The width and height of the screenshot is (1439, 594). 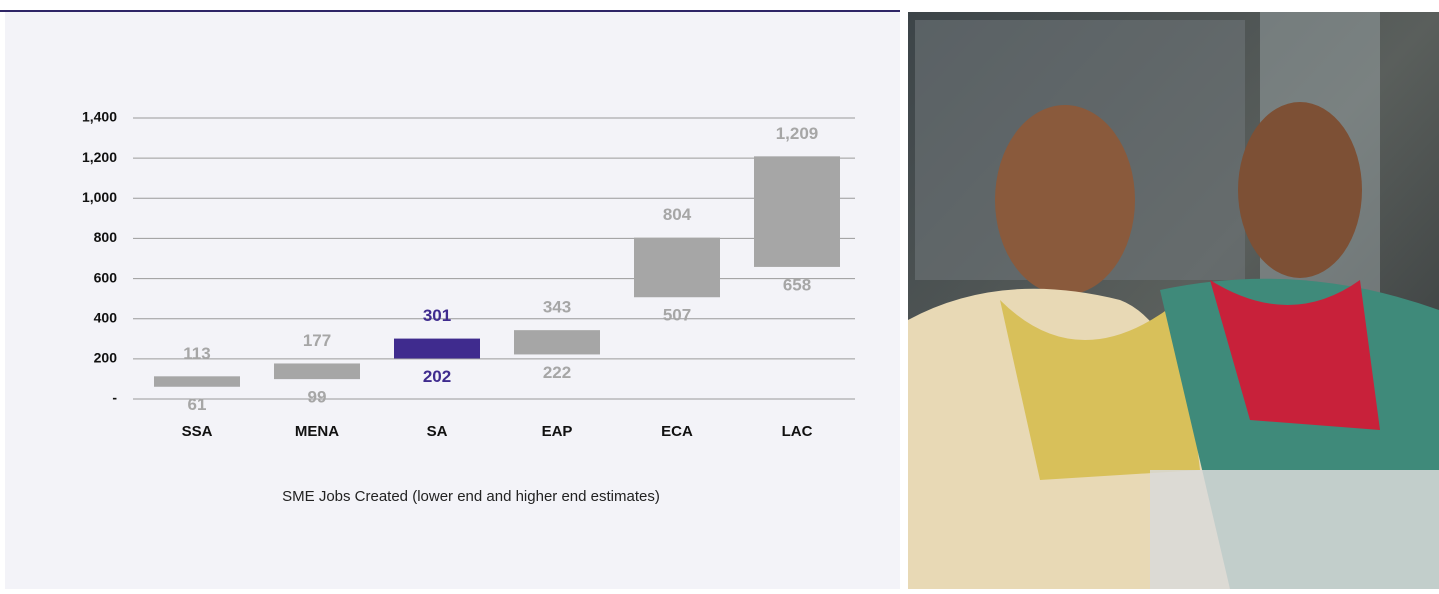 What do you see at coordinates (437, 315) in the screenshot?
I see `high-value-label: 301` at bounding box center [437, 315].